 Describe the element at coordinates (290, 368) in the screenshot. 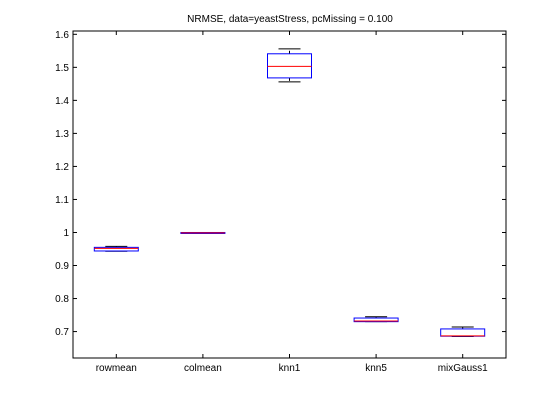

I see `x-tick-label-knn1: knn1` at that location.